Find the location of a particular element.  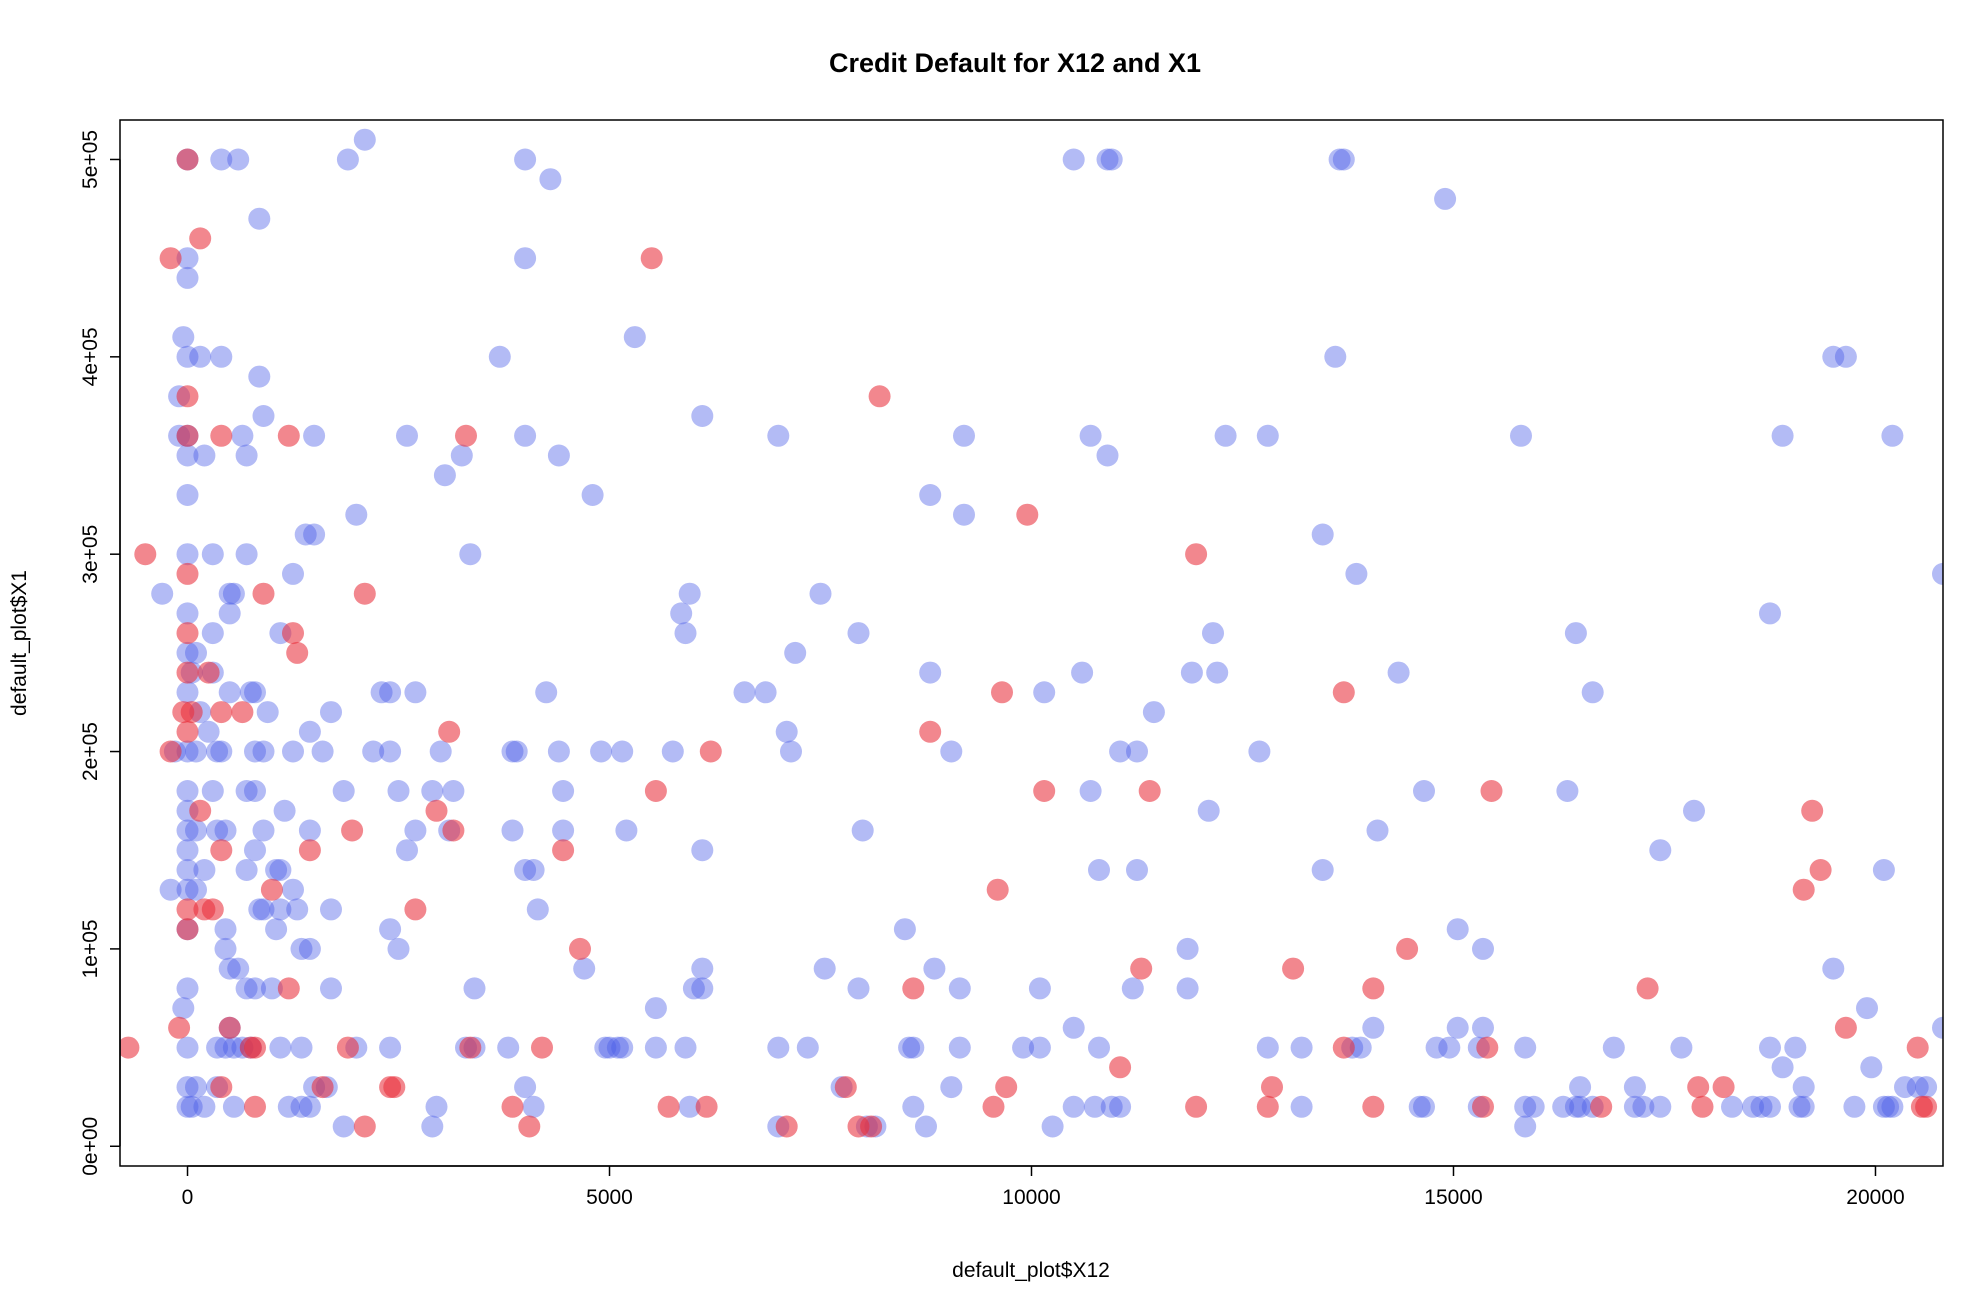

y-tick-label: 1e+05 is located at coordinates (90, 948).